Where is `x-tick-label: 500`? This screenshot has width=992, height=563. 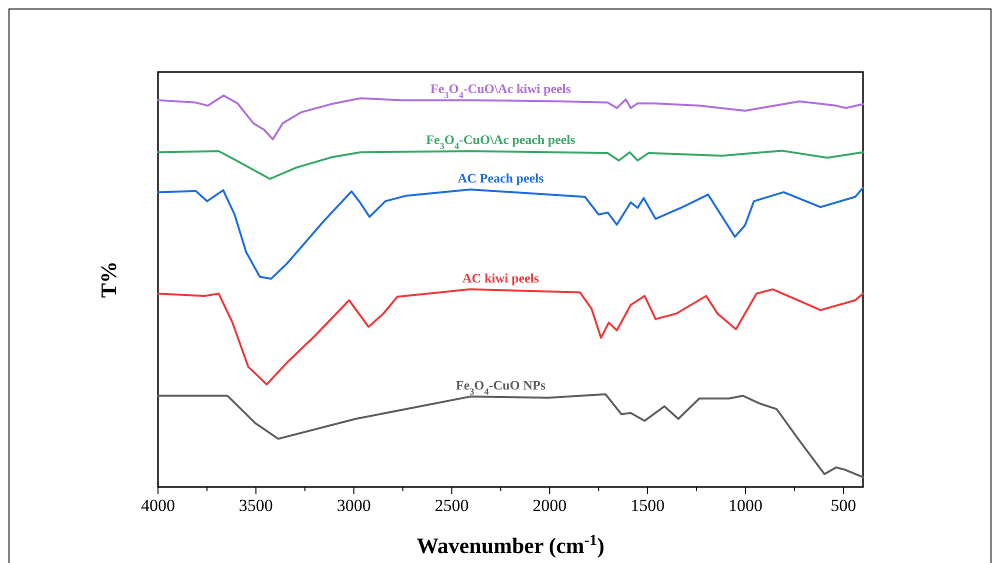 x-tick-label: 500 is located at coordinates (843, 505).